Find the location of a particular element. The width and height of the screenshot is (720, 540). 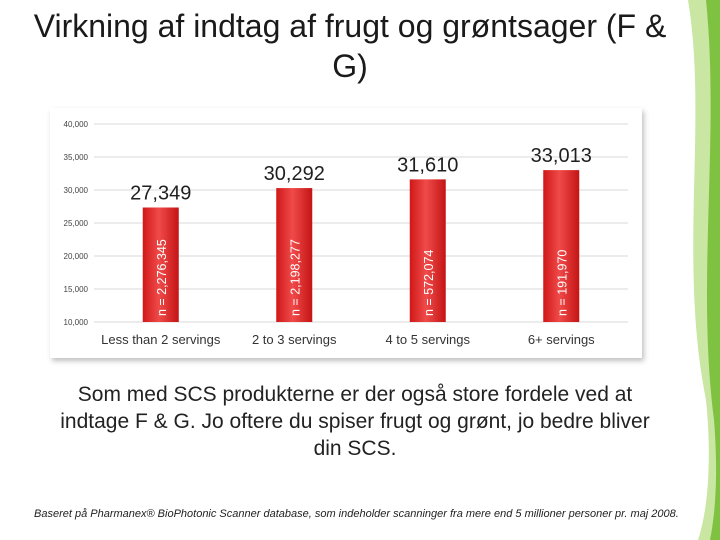

bar-sample-size-label: n = 572,074 is located at coordinates (429, 283).